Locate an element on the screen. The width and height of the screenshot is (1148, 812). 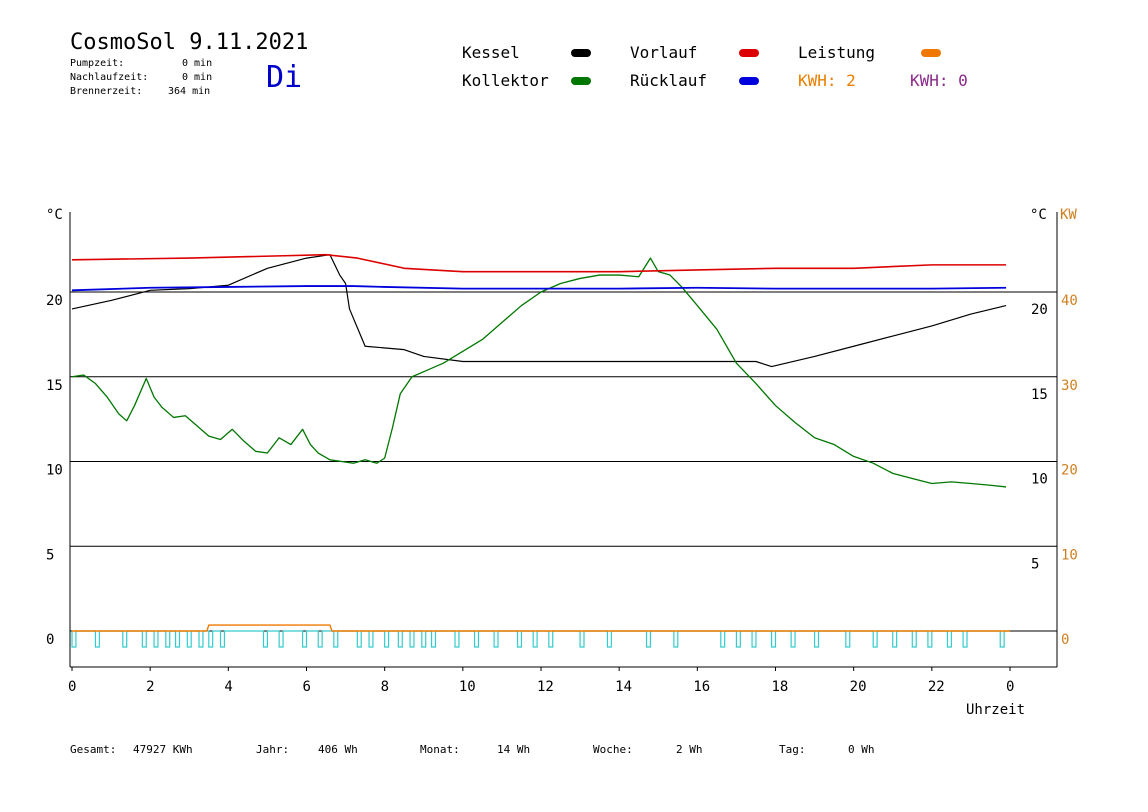
x-tick-10: 20 is located at coordinates (858, 687).